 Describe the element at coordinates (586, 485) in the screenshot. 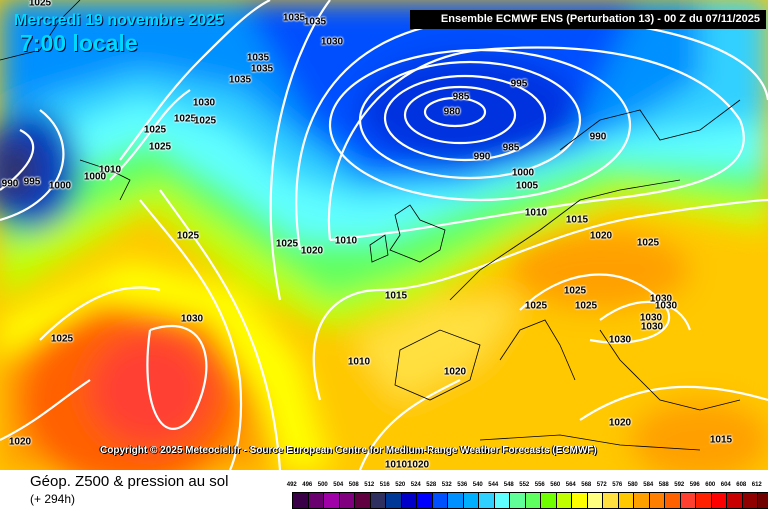

I see `scale-label: 568` at that location.